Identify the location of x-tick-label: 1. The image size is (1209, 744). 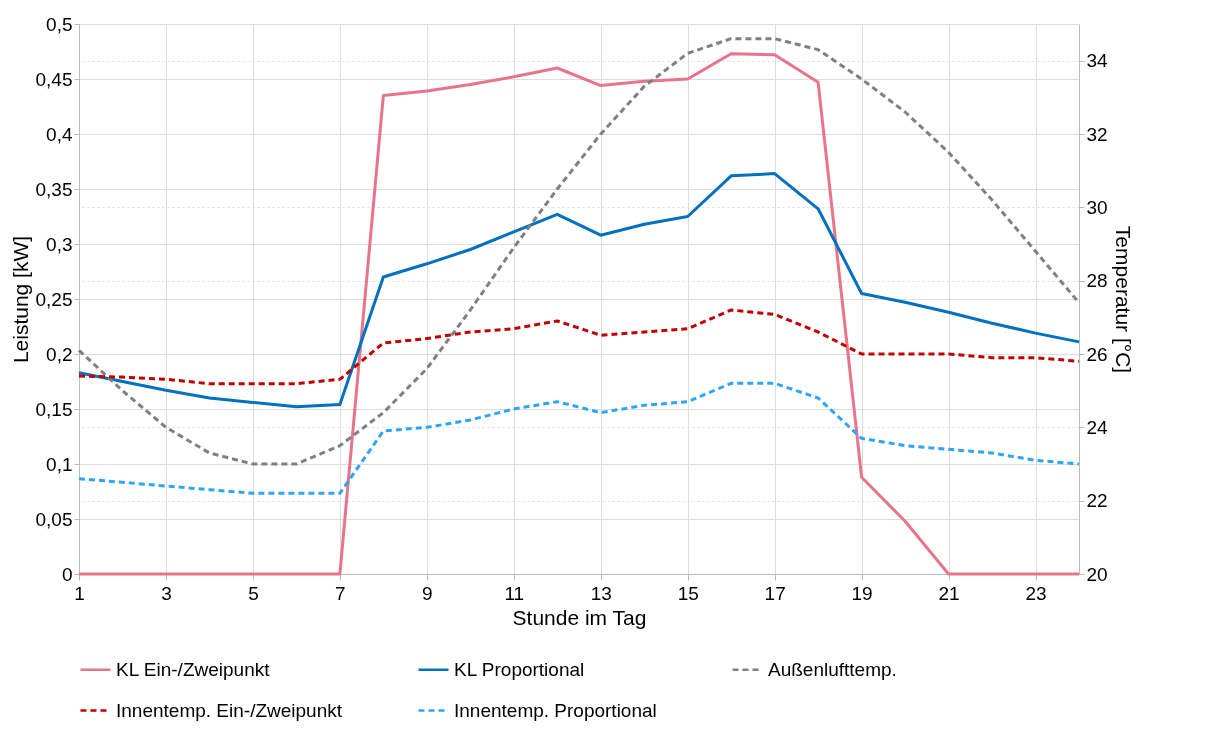
(79, 593).